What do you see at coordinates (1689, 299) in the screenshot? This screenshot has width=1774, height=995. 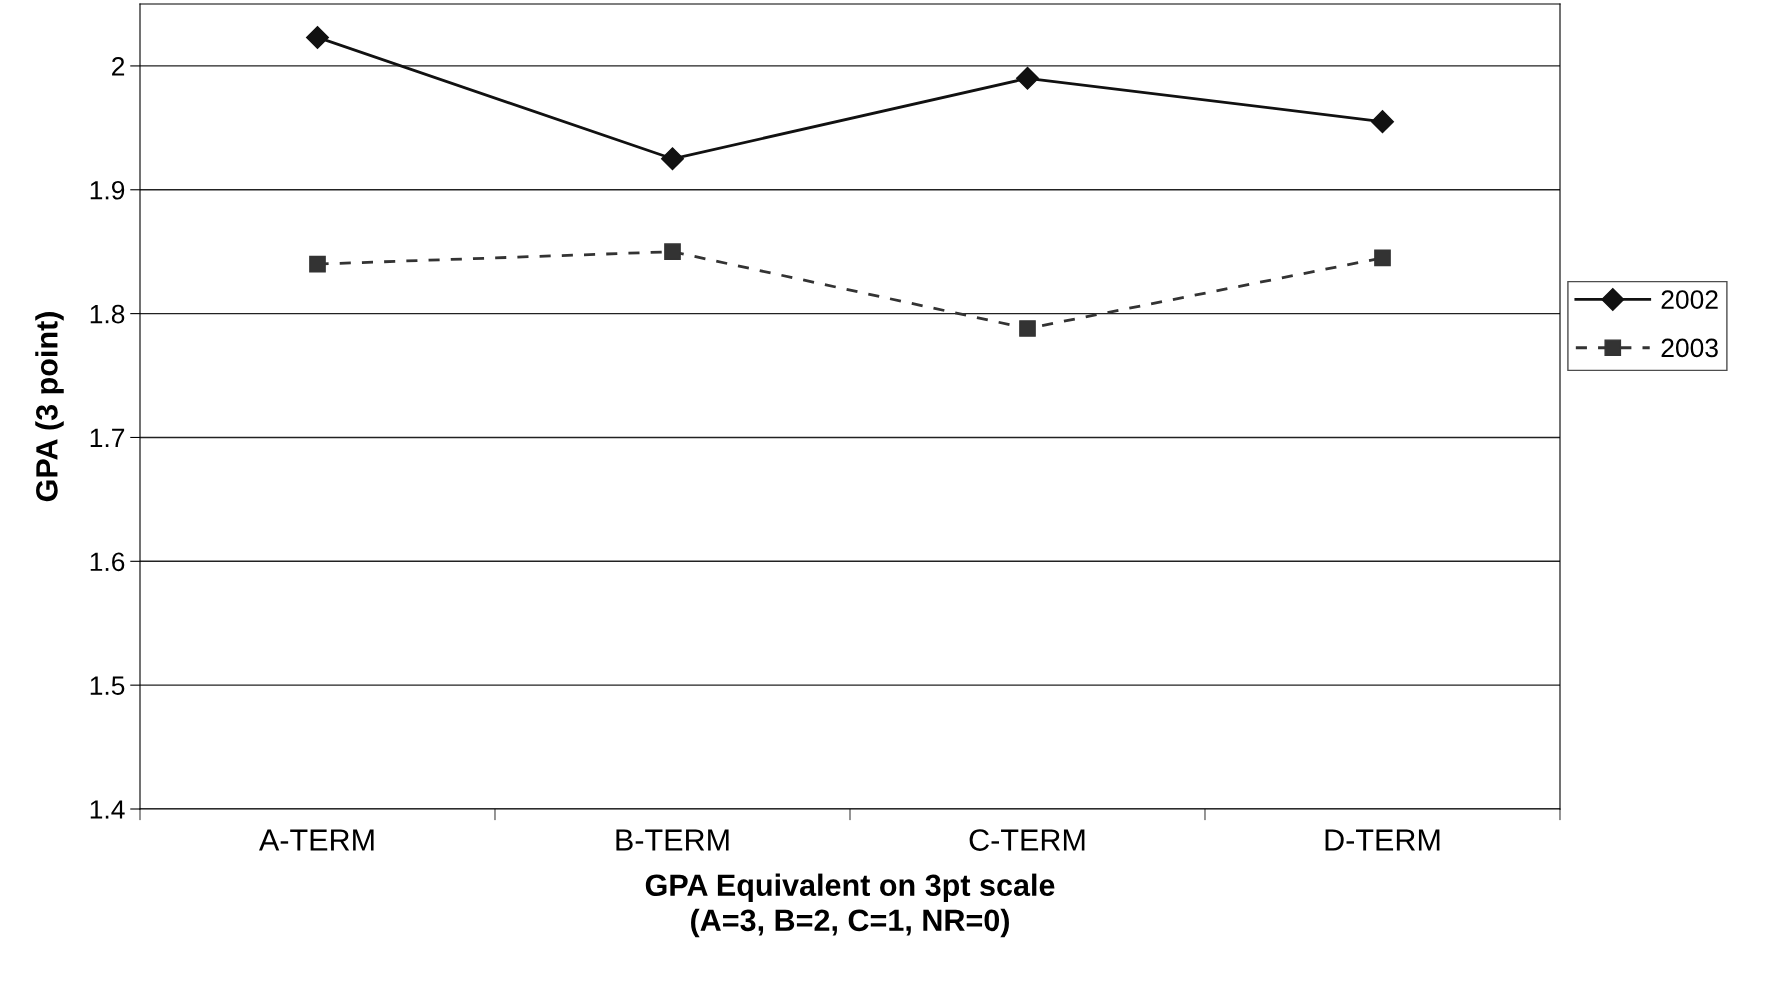 I see `legend-label: 2002` at bounding box center [1689, 299].